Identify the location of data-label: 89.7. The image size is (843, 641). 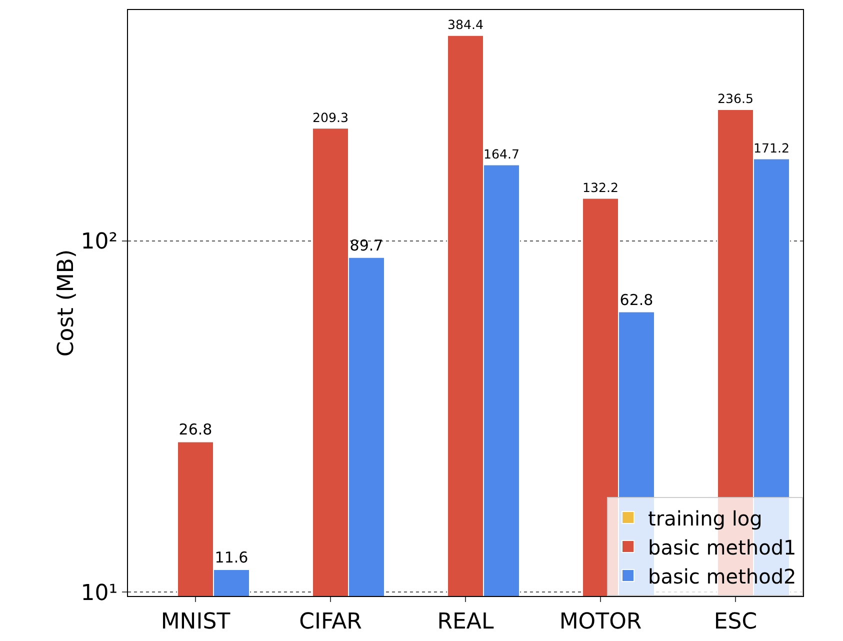
(367, 245).